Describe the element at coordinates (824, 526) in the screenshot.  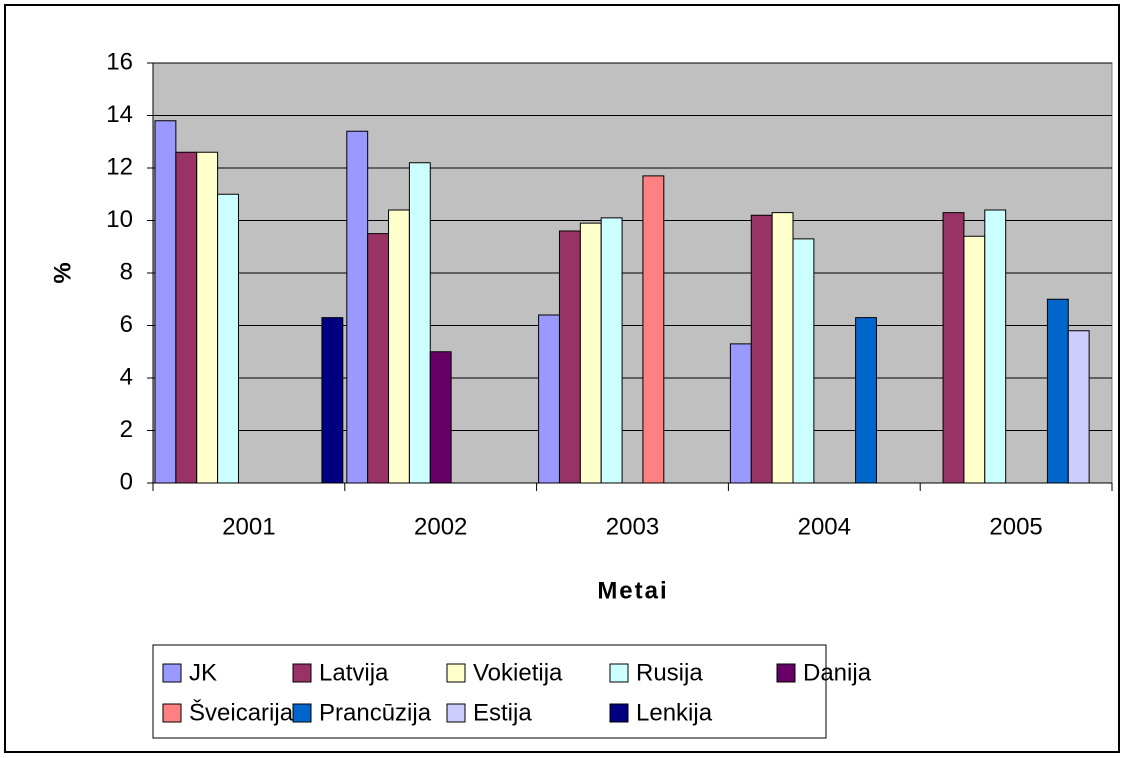
I see `x-tick-label: 2004` at that location.